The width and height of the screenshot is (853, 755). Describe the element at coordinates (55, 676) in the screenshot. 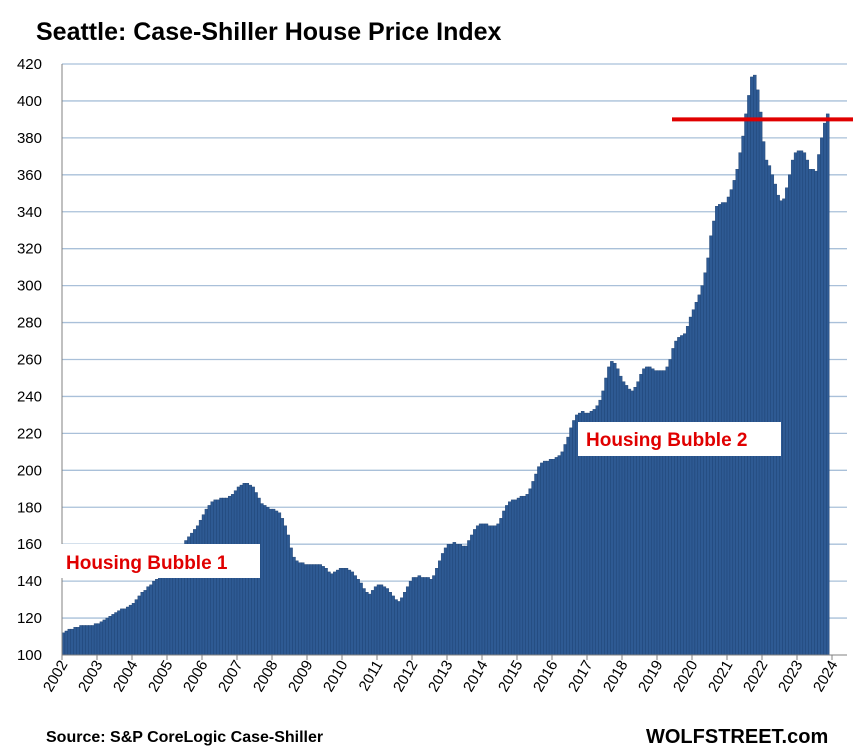

I see `x-tick-label: 2002` at that location.